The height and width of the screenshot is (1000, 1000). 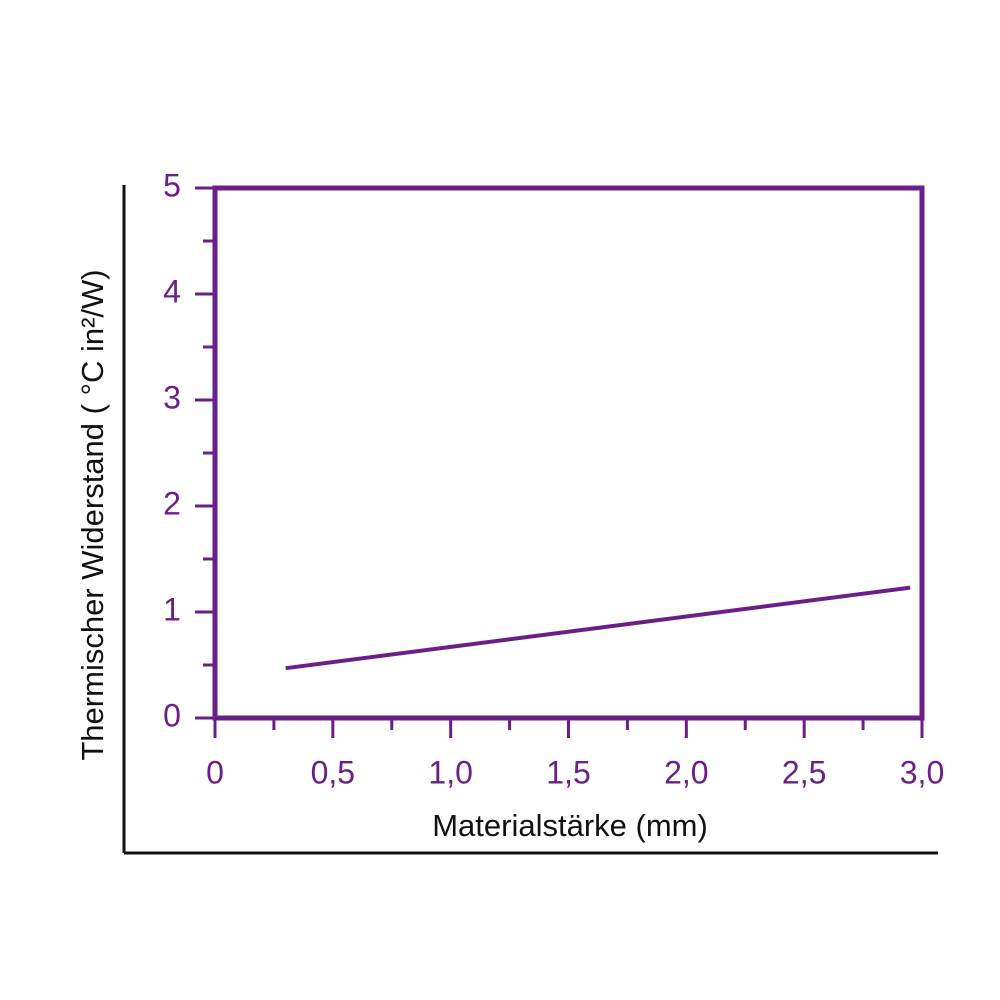 What do you see at coordinates (570, 825) in the screenshot?
I see `x-axis-title: Materialstärke (mm)` at bounding box center [570, 825].